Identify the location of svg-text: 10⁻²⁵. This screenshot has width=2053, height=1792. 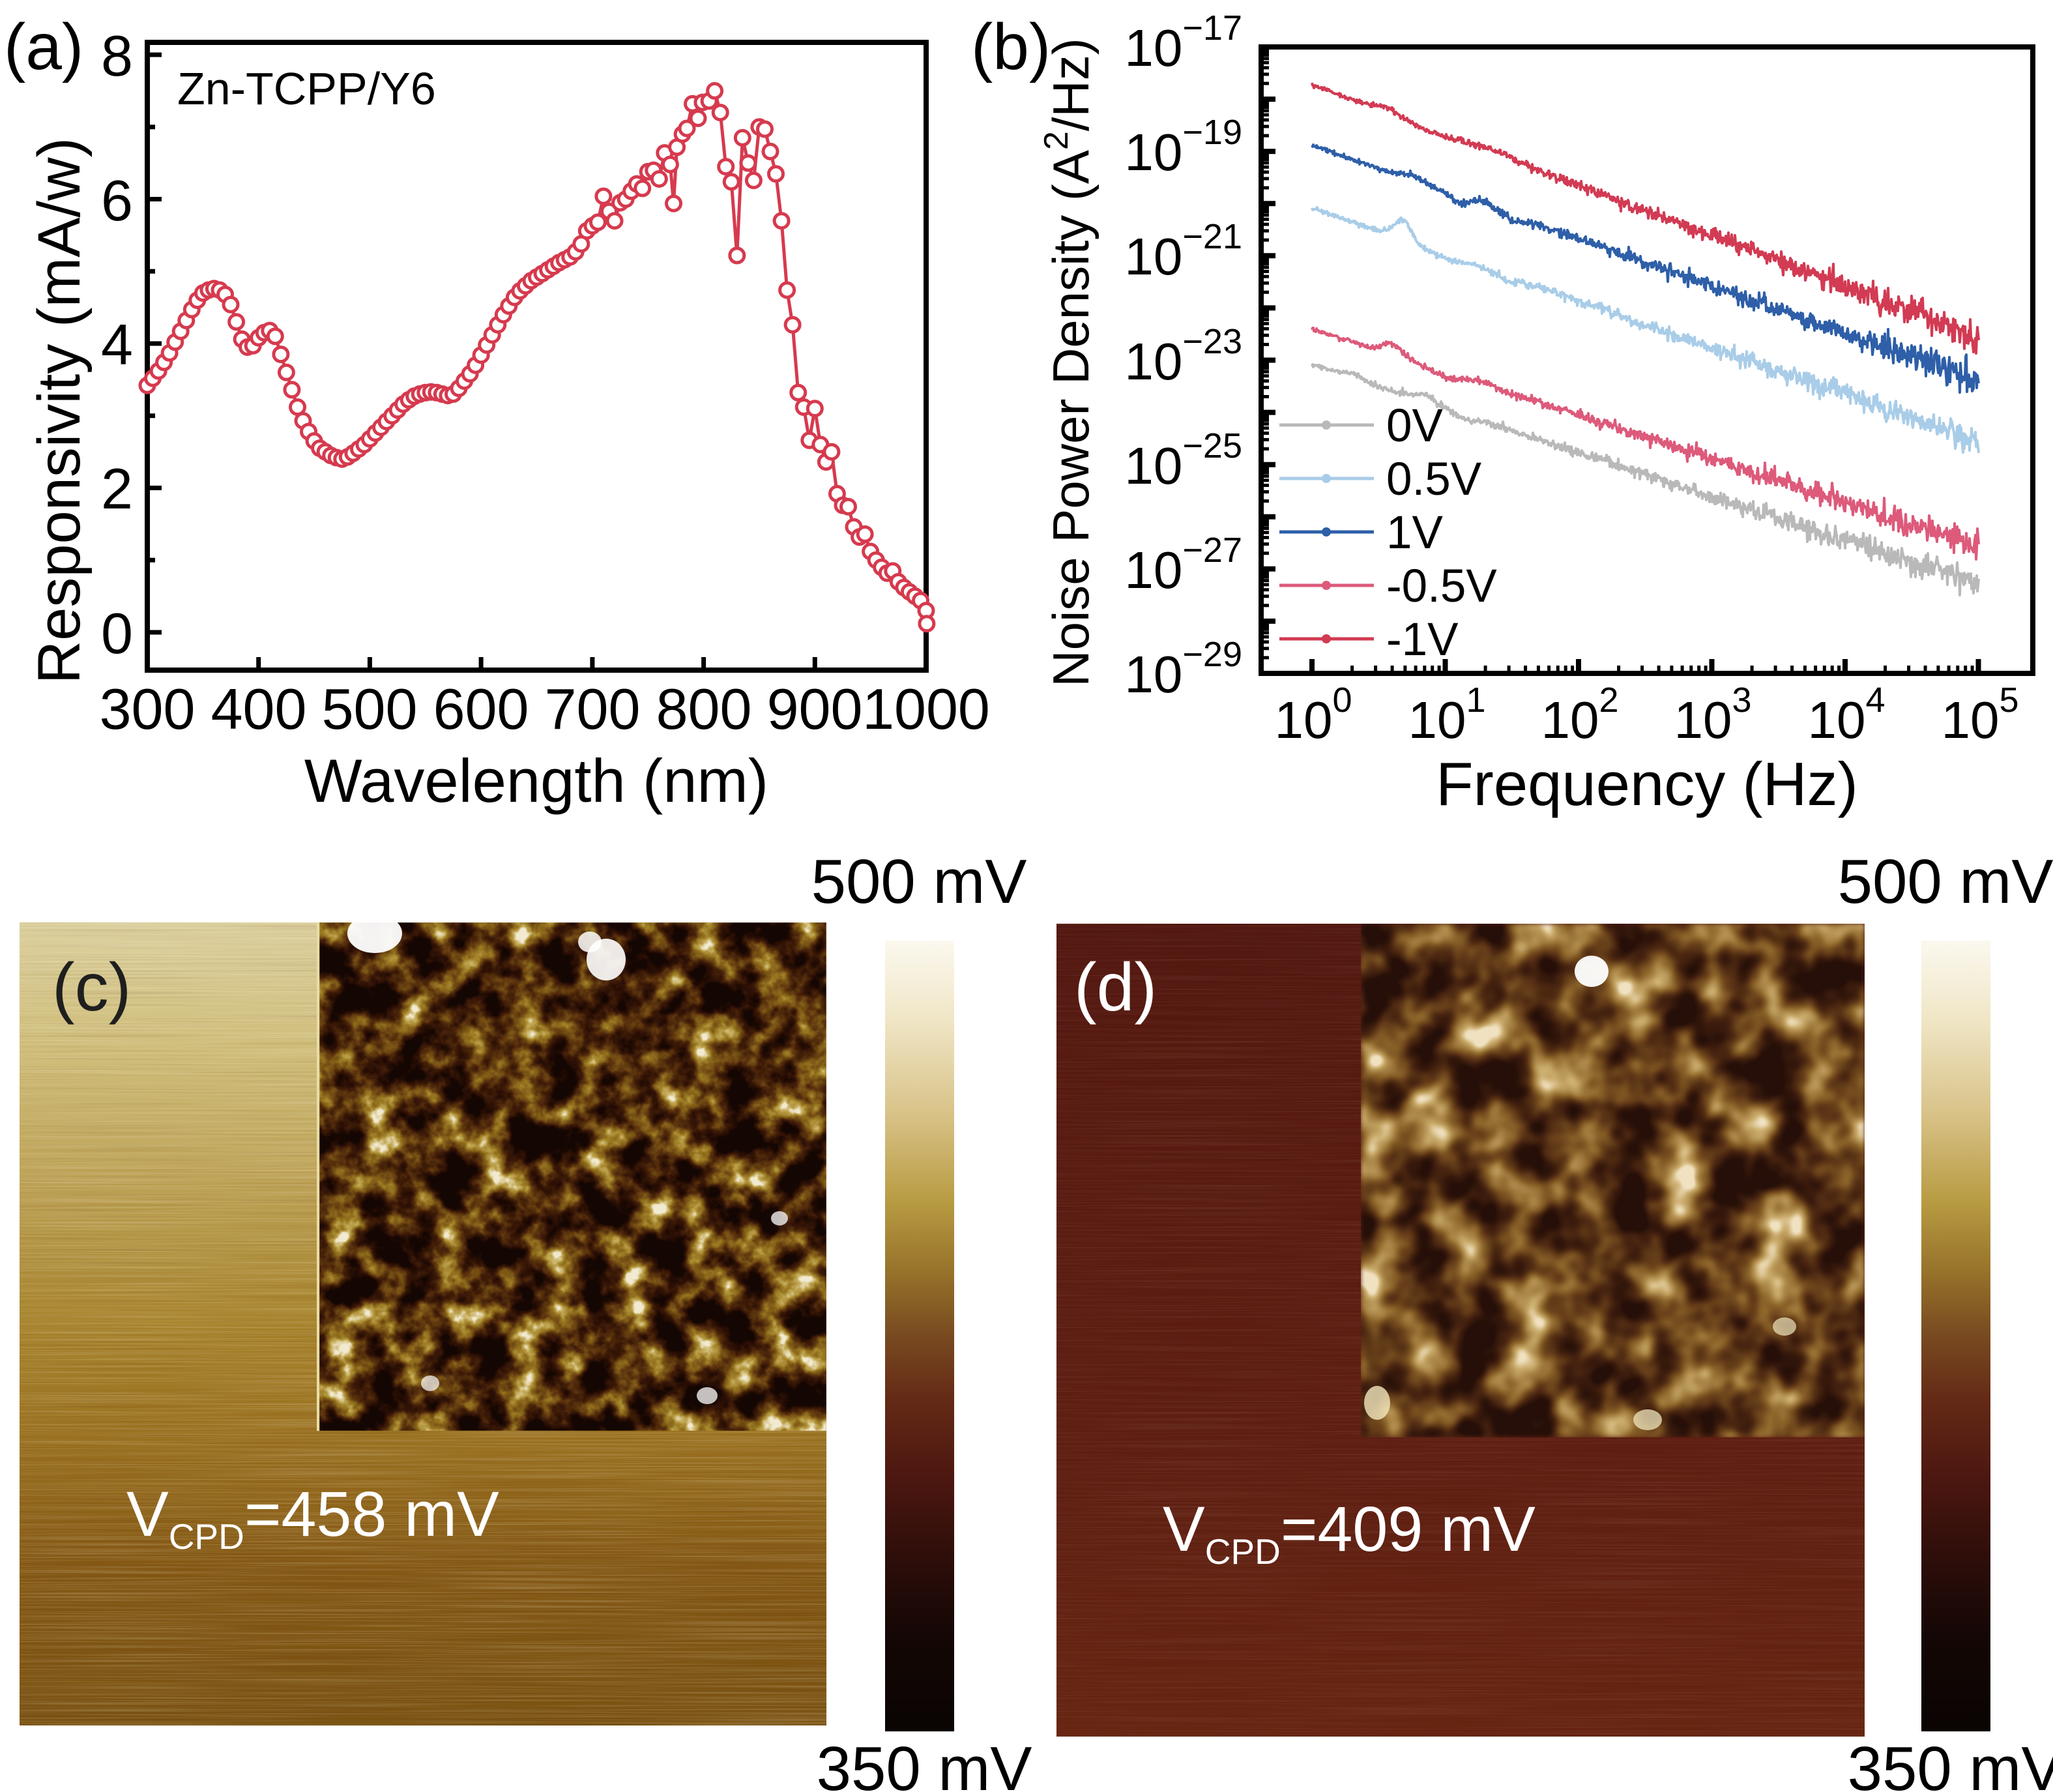
(1183, 460).